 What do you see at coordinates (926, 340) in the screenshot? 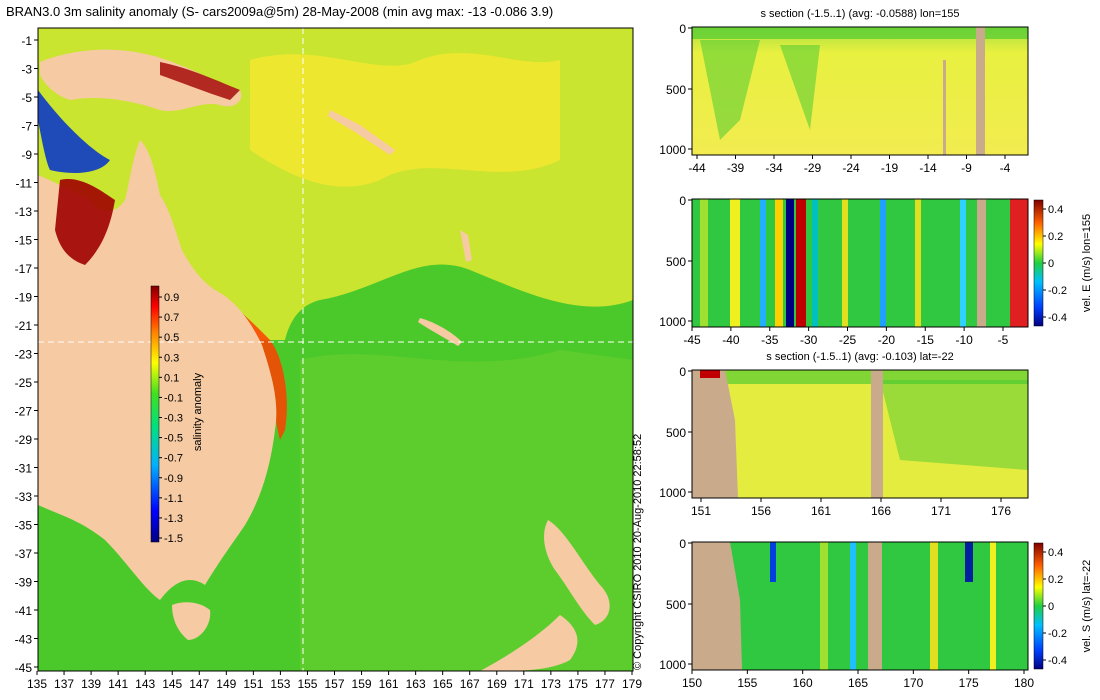
I see `section-x-tick-label: -15` at bounding box center [926, 340].